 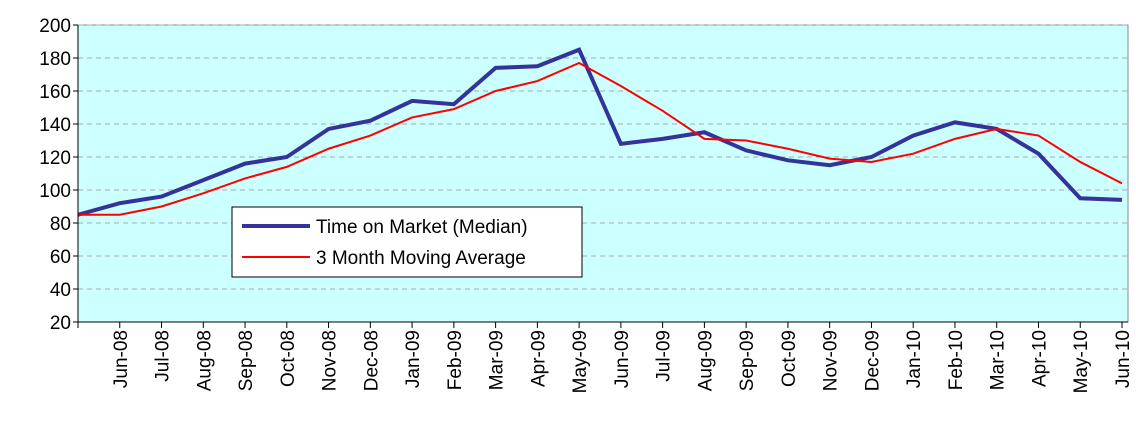 What do you see at coordinates (55, 59) in the screenshot?
I see `y-tick-label: 180` at bounding box center [55, 59].